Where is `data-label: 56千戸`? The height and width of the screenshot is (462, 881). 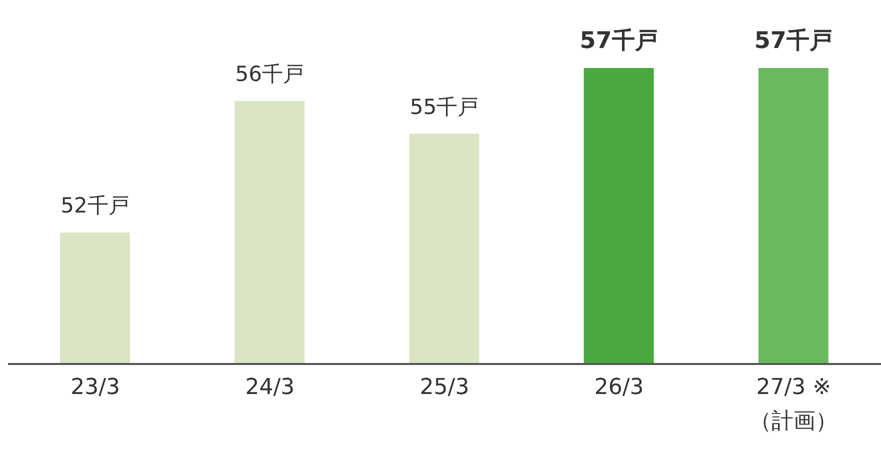 data-label: 56千戸 is located at coordinates (269, 74).